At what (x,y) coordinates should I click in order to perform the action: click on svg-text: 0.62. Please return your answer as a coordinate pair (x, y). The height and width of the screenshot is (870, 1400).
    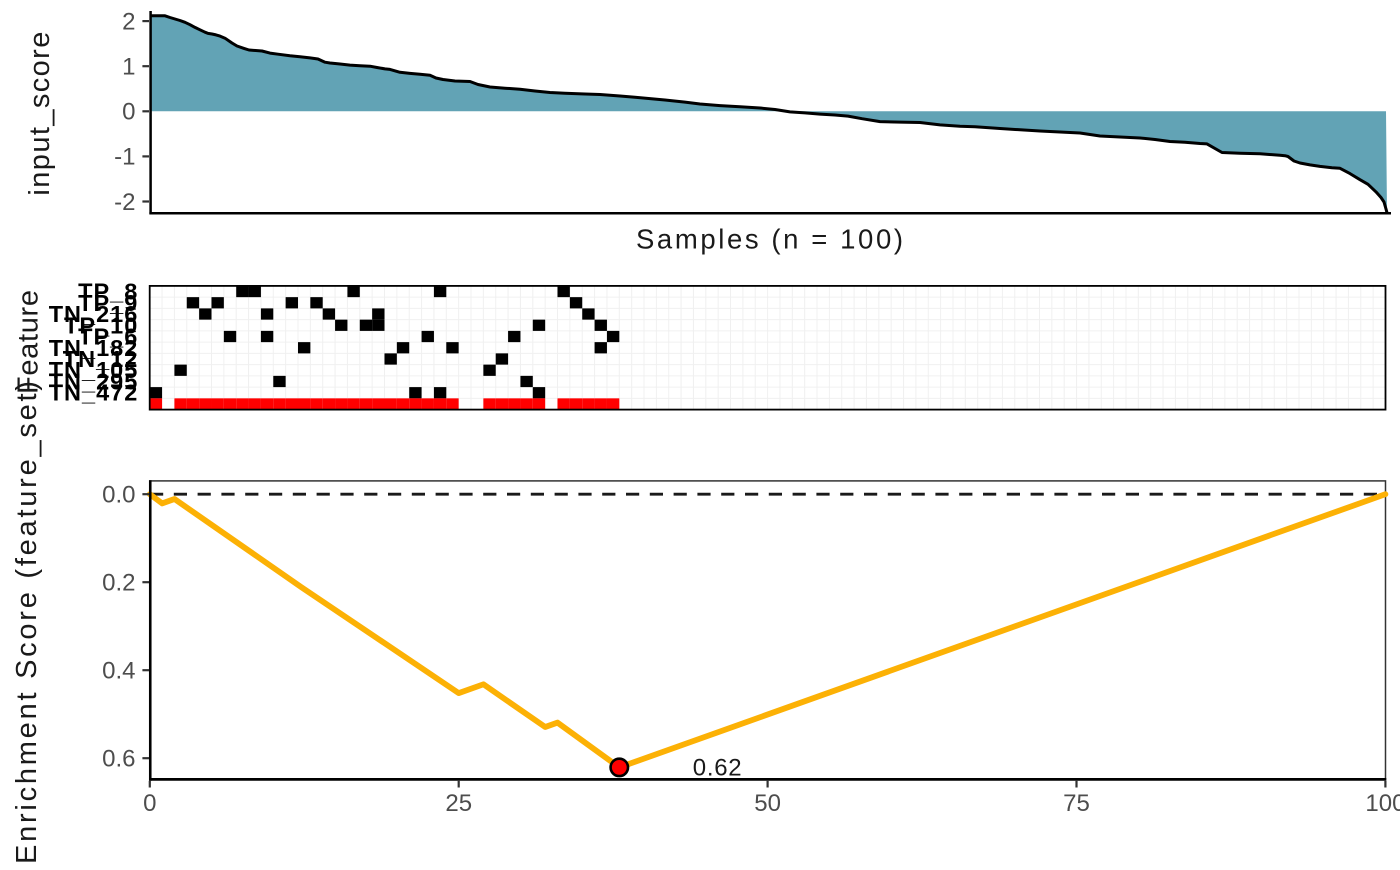
    Looking at the image, I should click on (718, 768).